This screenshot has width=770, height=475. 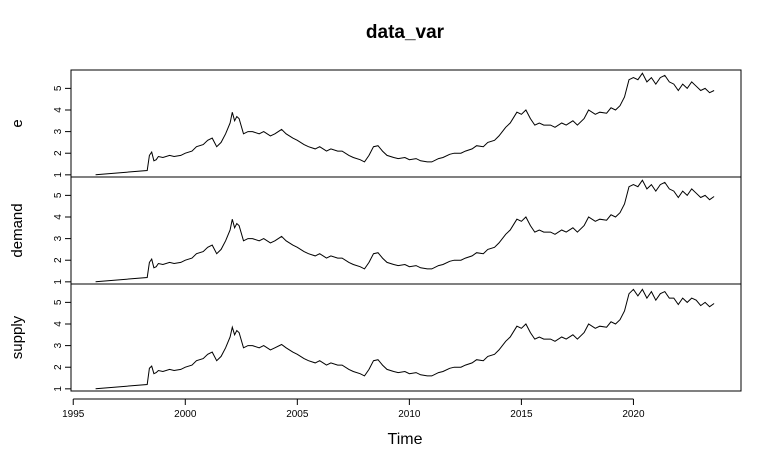 I want to click on y-axis-label-e: e, so click(x=17, y=123).